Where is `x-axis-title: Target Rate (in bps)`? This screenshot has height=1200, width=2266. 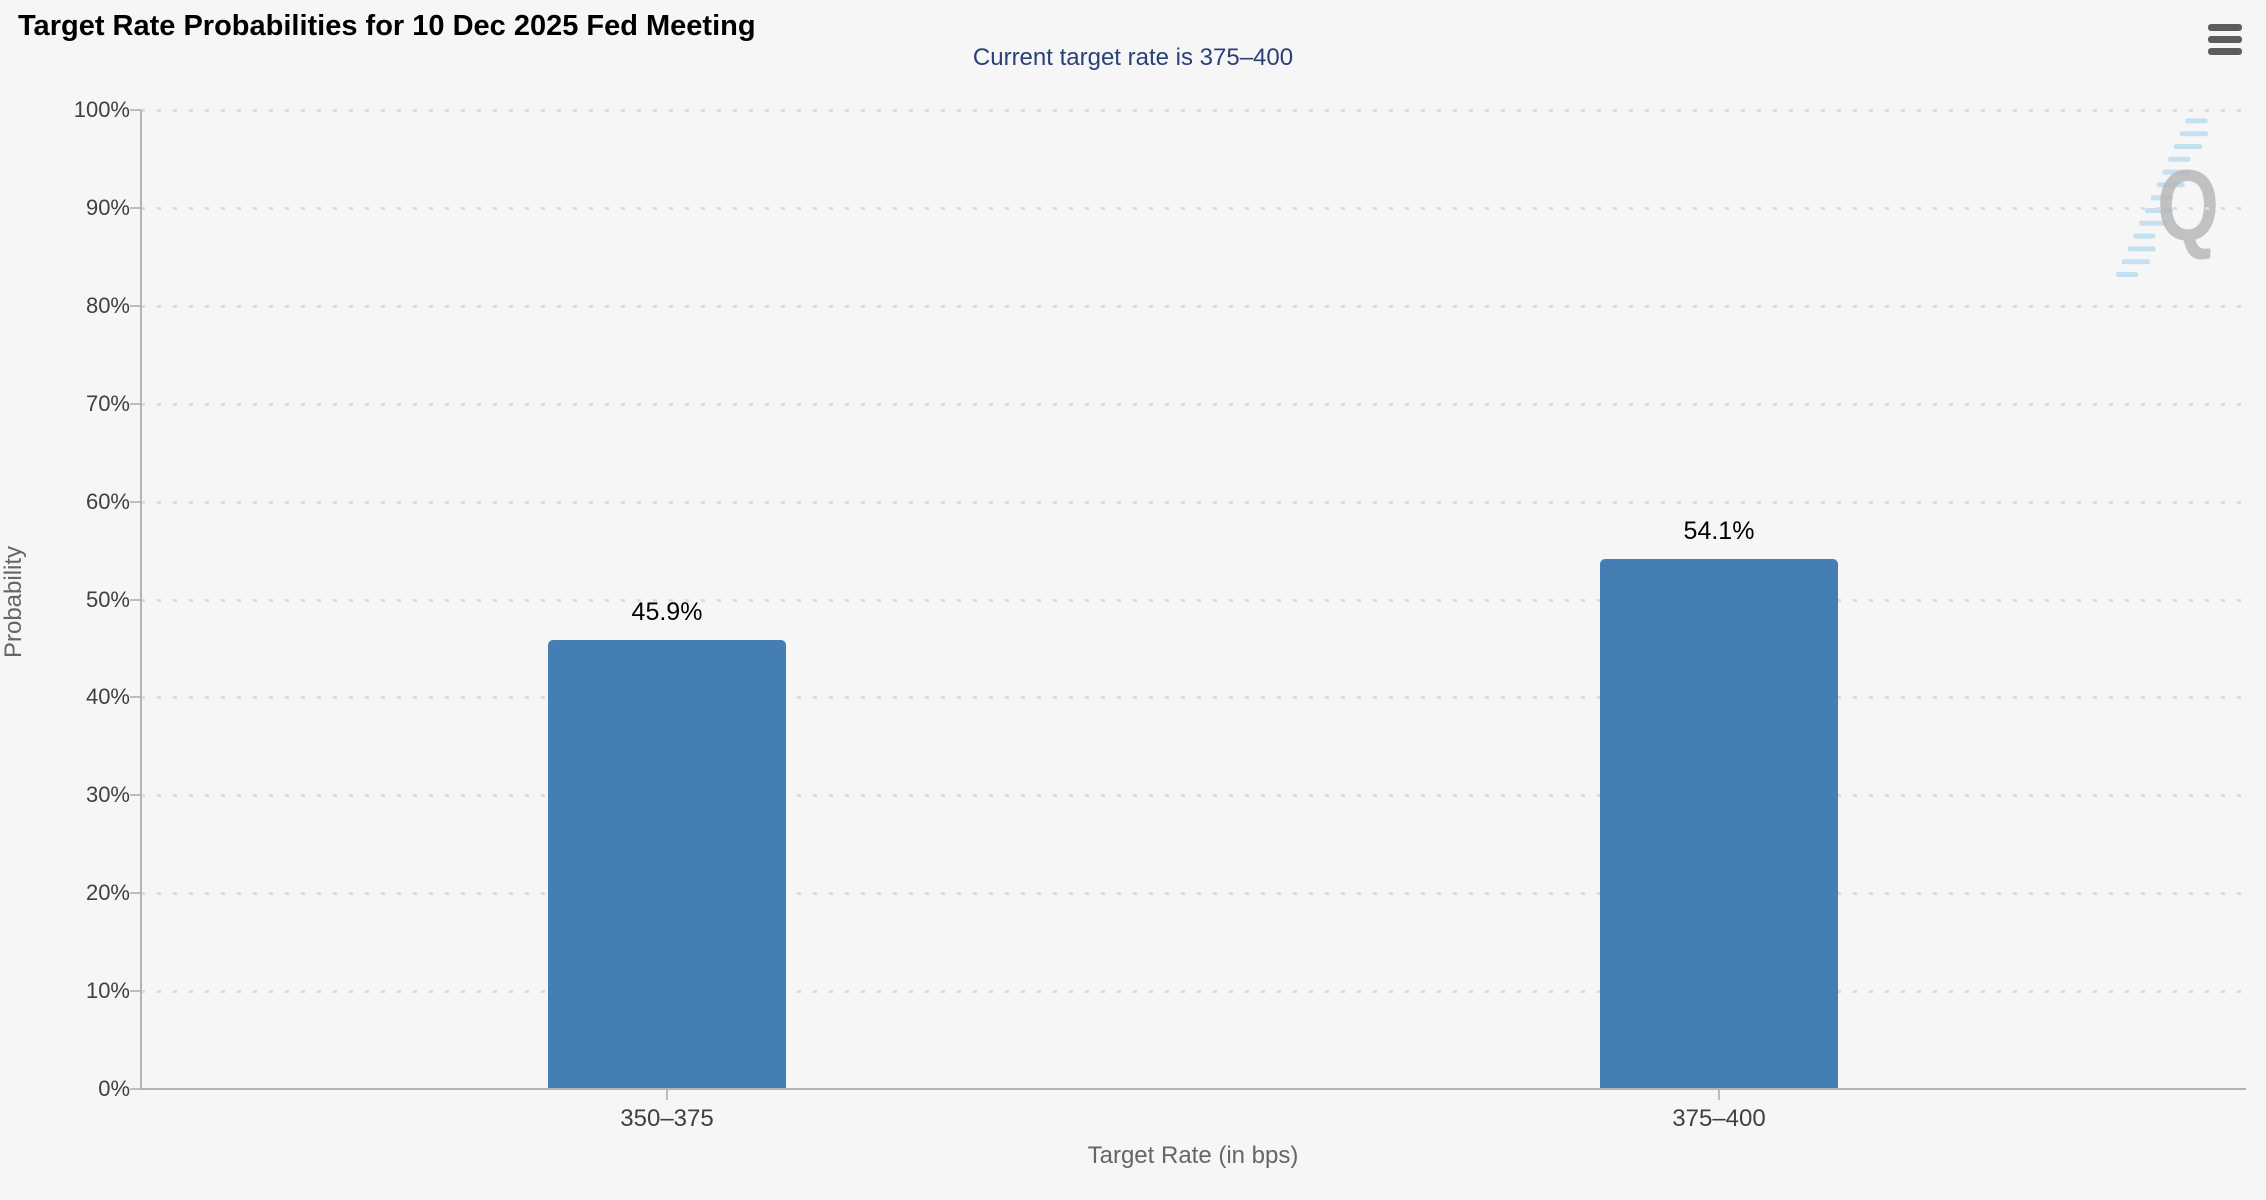 x-axis-title: Target Rate (in bps) is located at coordinates (1193, 1155).